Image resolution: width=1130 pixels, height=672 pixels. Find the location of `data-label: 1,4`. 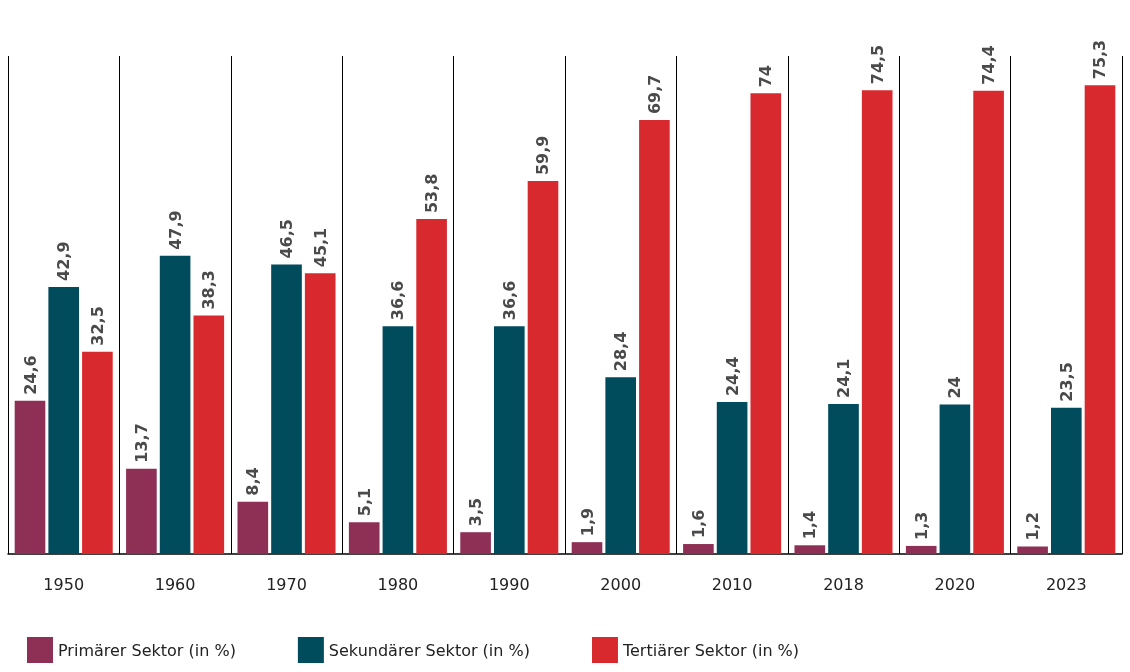

data-label: 1,4 is located at coordinates (810, 525).